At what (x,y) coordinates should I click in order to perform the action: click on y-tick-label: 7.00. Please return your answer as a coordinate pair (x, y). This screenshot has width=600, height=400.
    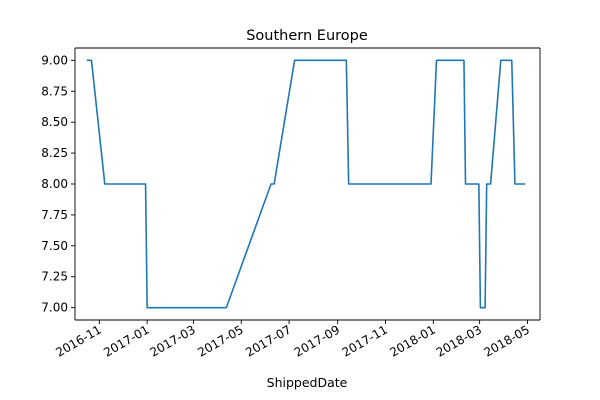
    Looking at the image, I should click on (54, 308).